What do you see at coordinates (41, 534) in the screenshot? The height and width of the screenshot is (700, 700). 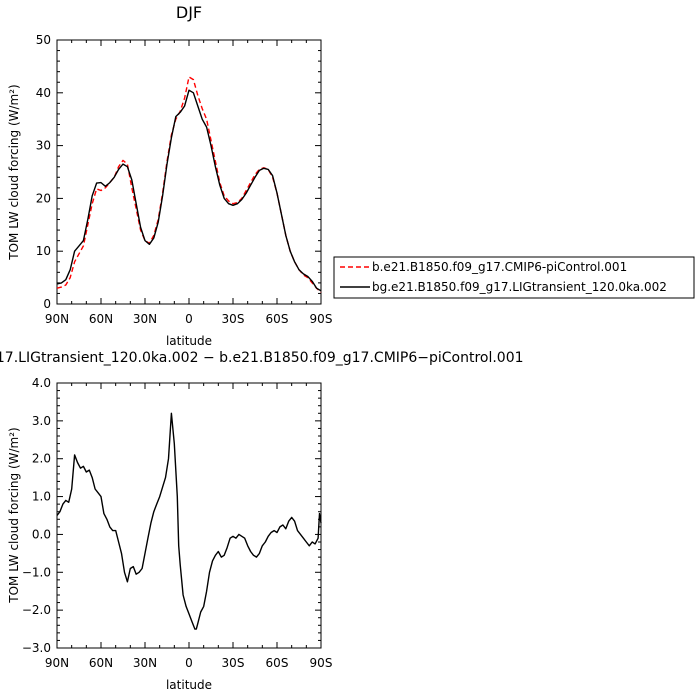 I see `y-tick-label: 0.0` at bounding box center [41, 534].